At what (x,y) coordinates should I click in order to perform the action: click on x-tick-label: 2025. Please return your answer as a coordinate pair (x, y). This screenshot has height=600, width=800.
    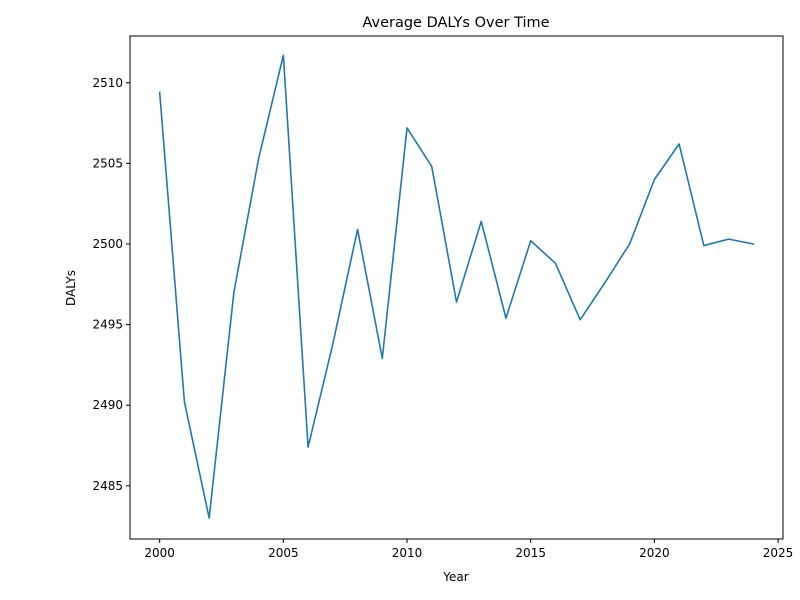
    Looking at the image, I should click on (778, 553).